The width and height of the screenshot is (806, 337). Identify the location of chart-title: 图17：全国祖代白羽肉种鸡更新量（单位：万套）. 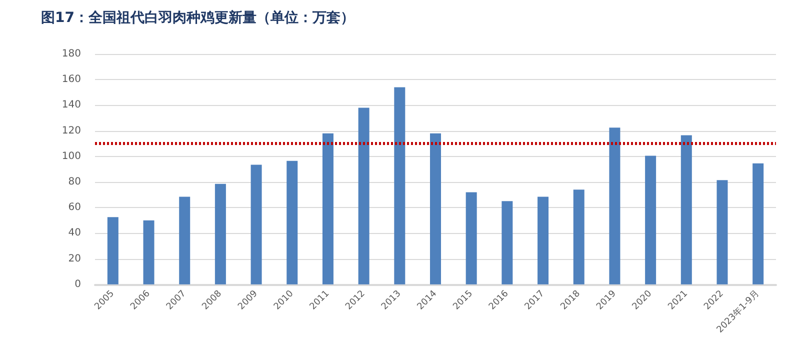
(197, 17).